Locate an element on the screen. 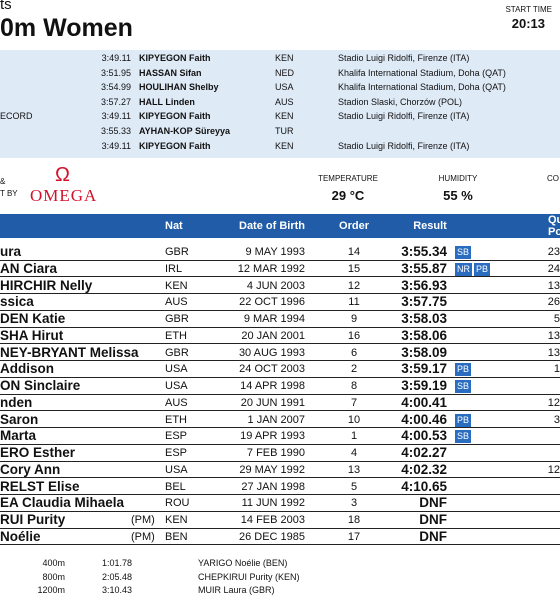 Image resolution: width=560 pixels, height=600 pixels. column-header: Qu is located at coordinates (554, 220).